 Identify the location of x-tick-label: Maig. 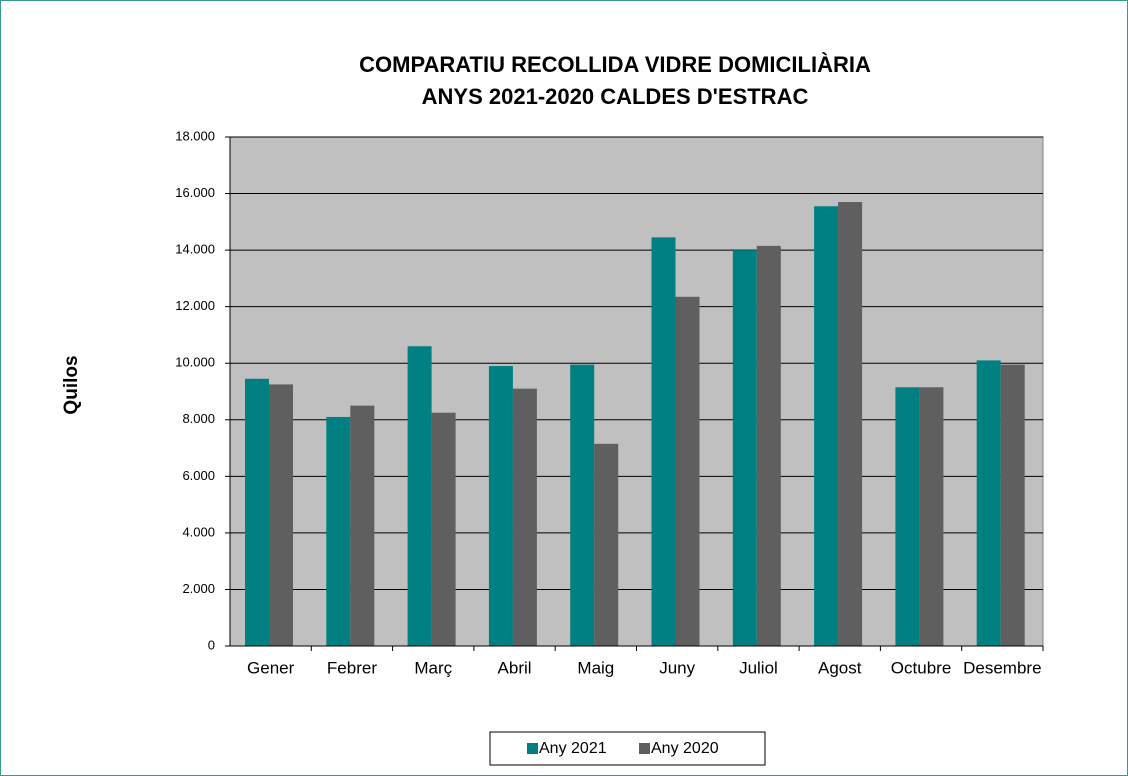
(595, 667).